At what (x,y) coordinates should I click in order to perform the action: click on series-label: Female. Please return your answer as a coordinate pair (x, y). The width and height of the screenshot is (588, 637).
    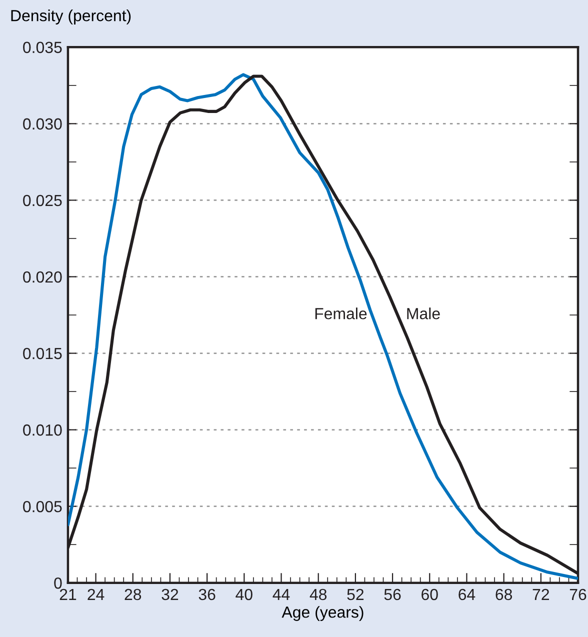
    Looking at the image, I should click on (341, 314).